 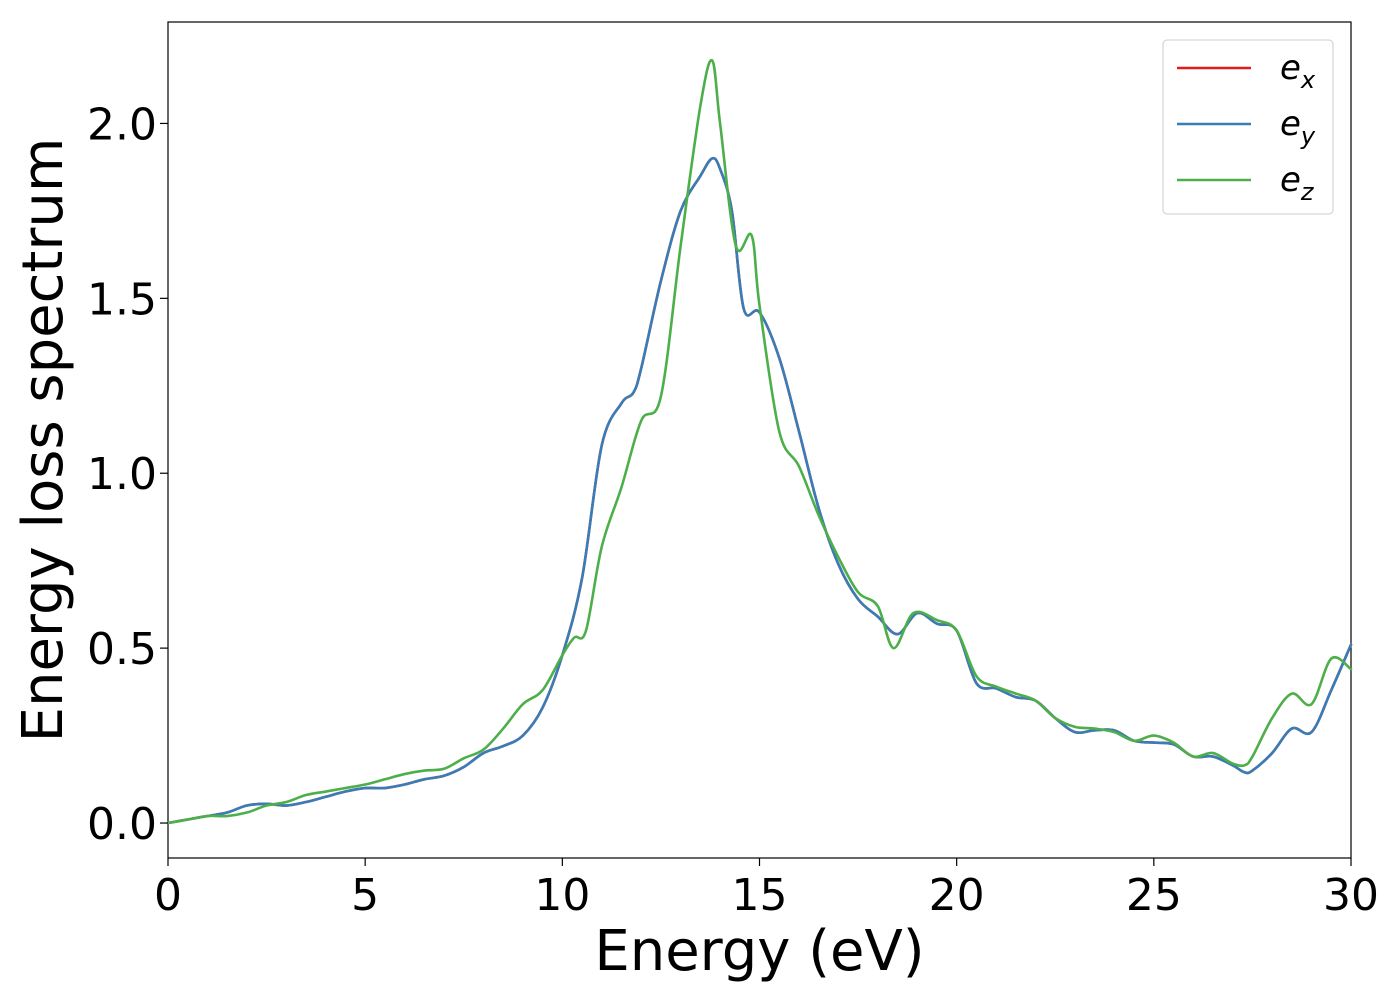 I want to click on y-tick-label: 0.5, so click(x=122, y=649).